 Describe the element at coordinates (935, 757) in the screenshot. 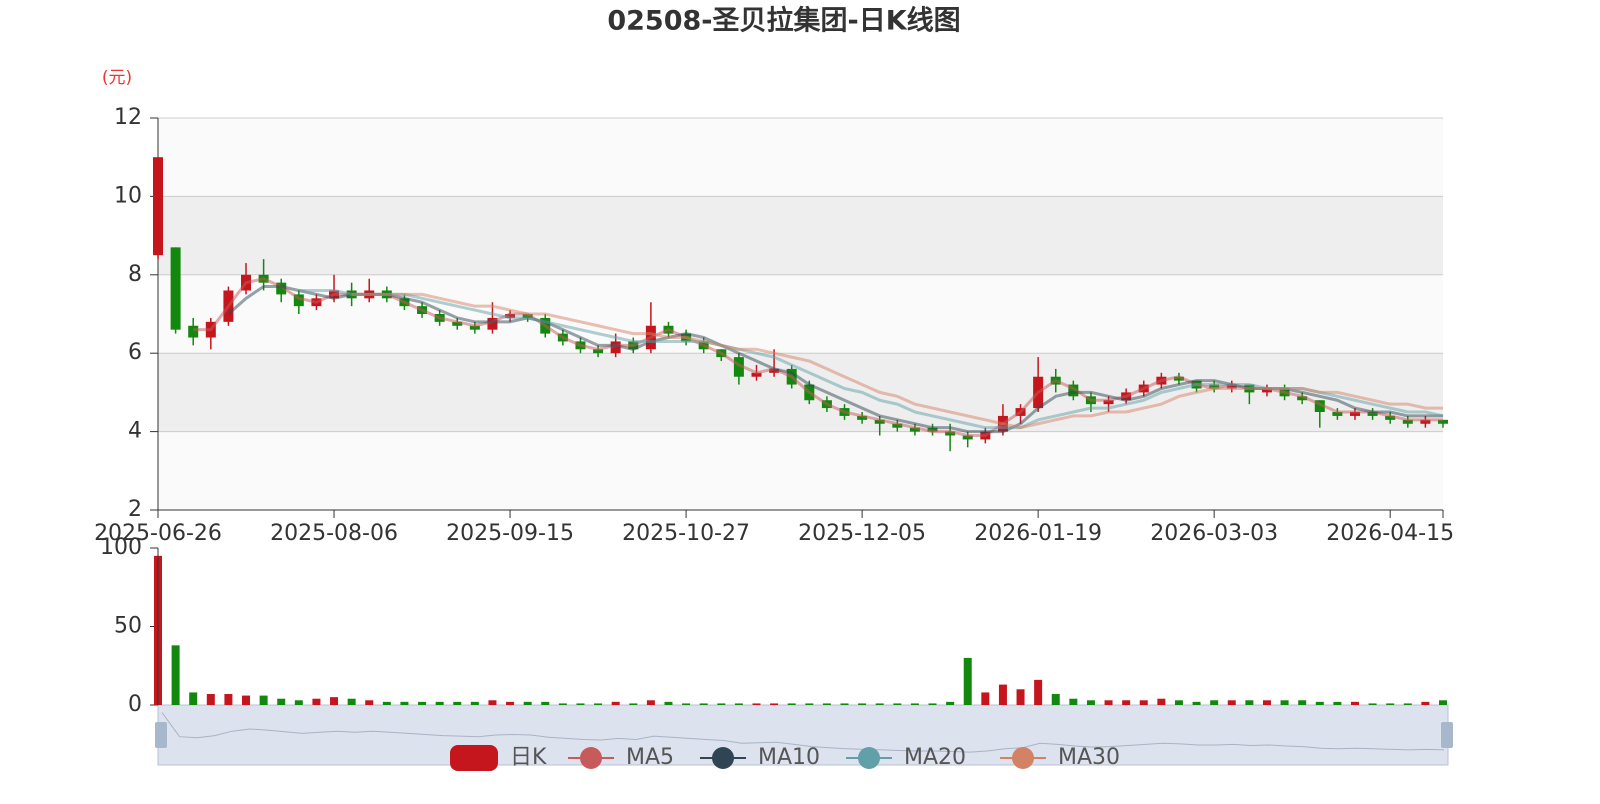

I see `legend-label: MA20` at that location.